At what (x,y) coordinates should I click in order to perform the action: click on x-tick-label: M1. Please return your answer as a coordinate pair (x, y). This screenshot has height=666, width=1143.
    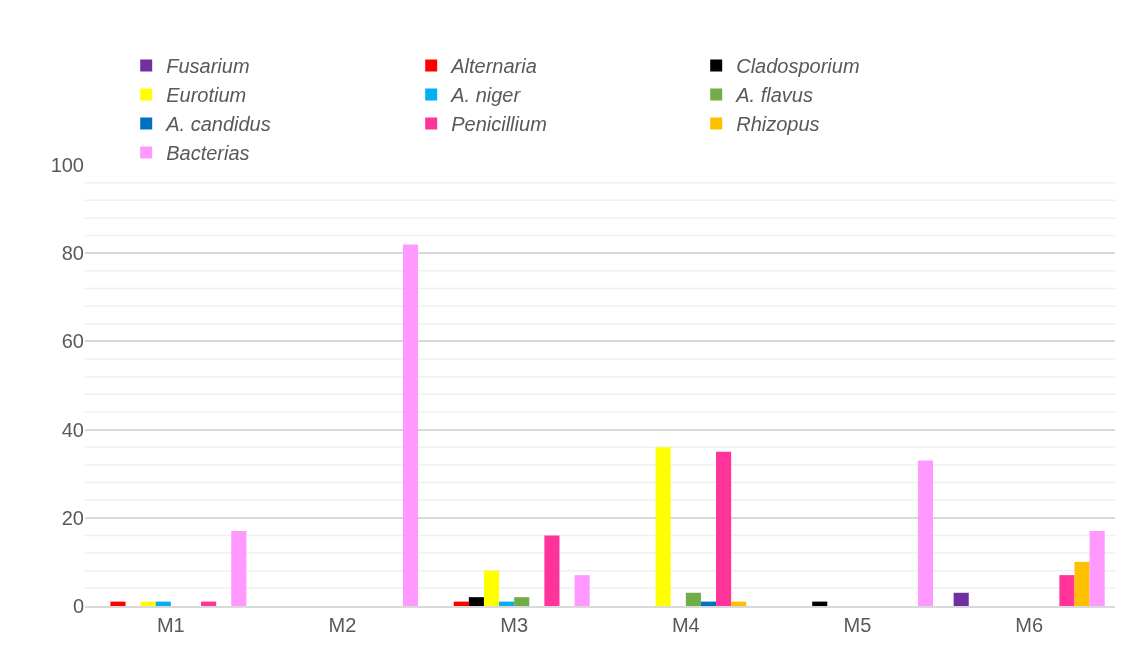
    Looking at the image, I should click on (170, 625).